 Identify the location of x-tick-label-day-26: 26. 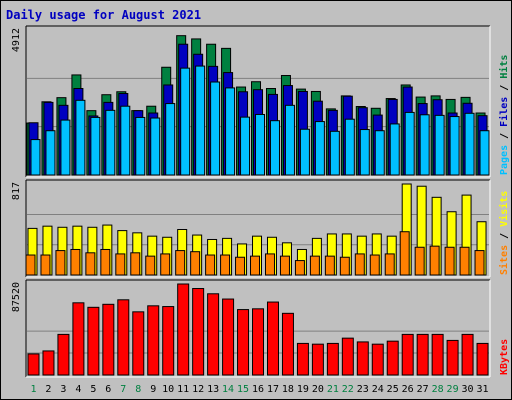
(408, 389).